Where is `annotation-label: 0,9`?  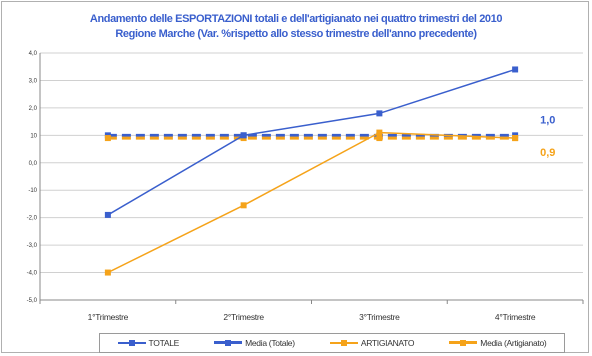
annotation-label: 0,9 is located at coordinates (547, 153).